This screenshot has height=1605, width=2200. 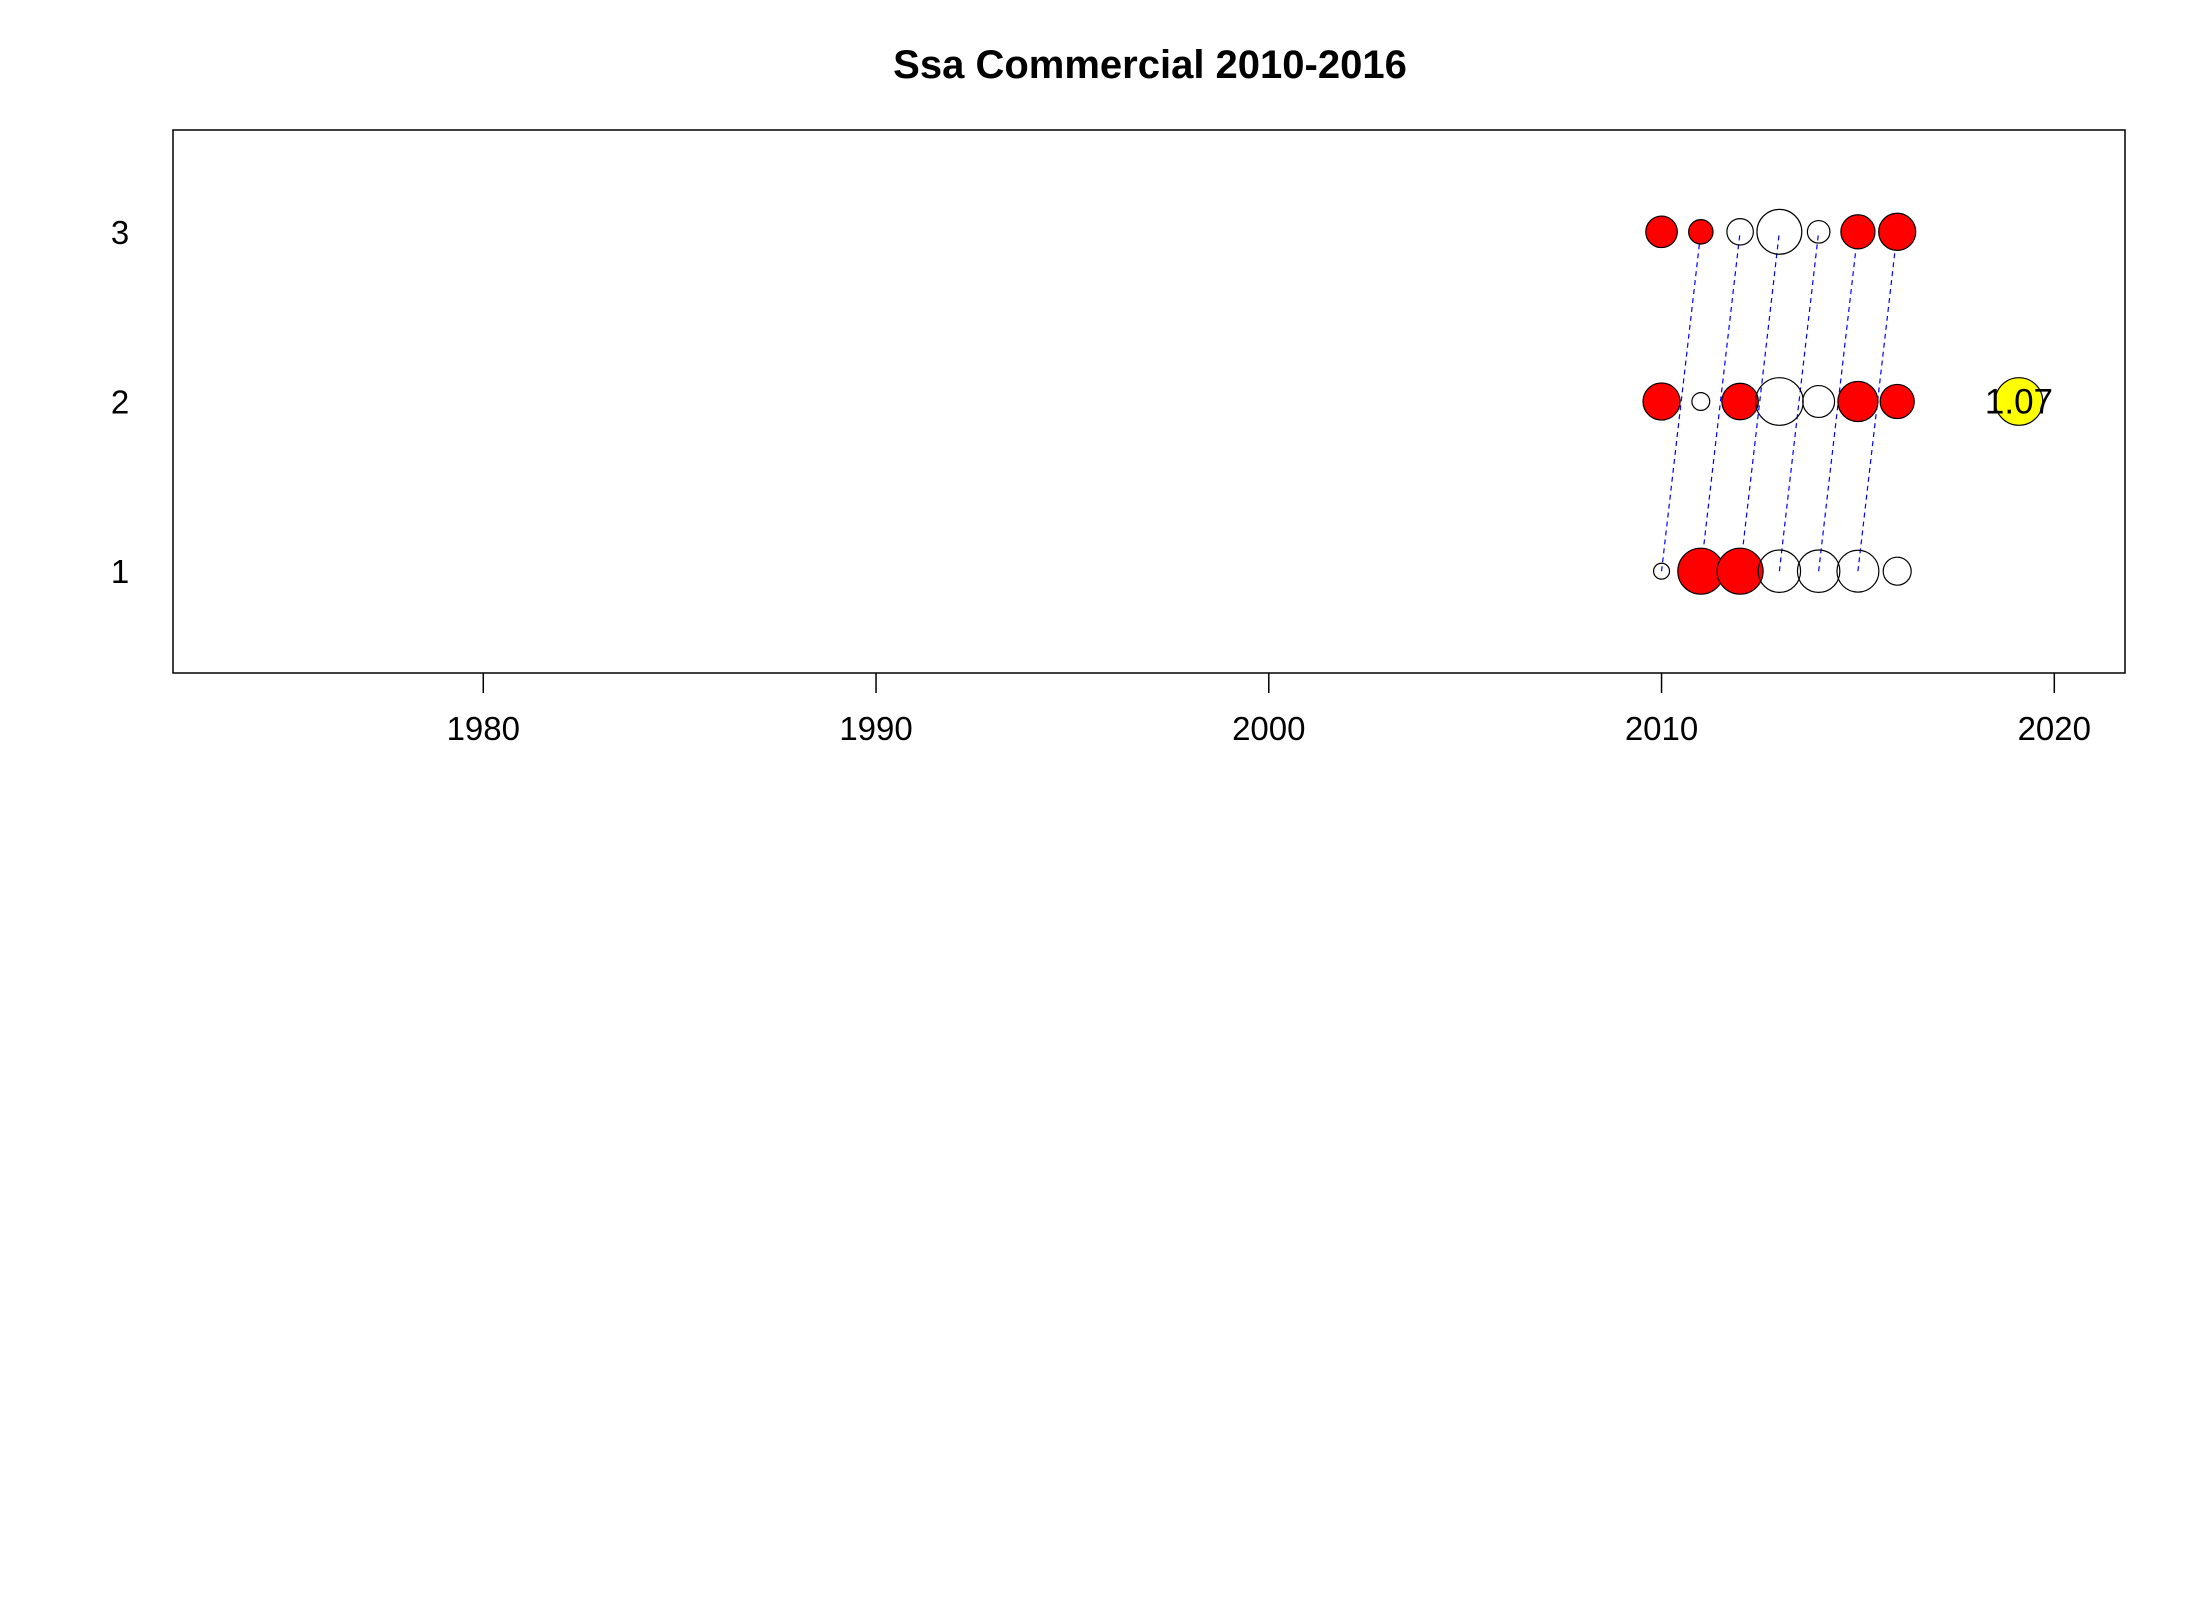 What do you see at coordinates (483, 728) in the screenshot?
I see `x-tick-label: 1980` at bounding box center [483, 728].